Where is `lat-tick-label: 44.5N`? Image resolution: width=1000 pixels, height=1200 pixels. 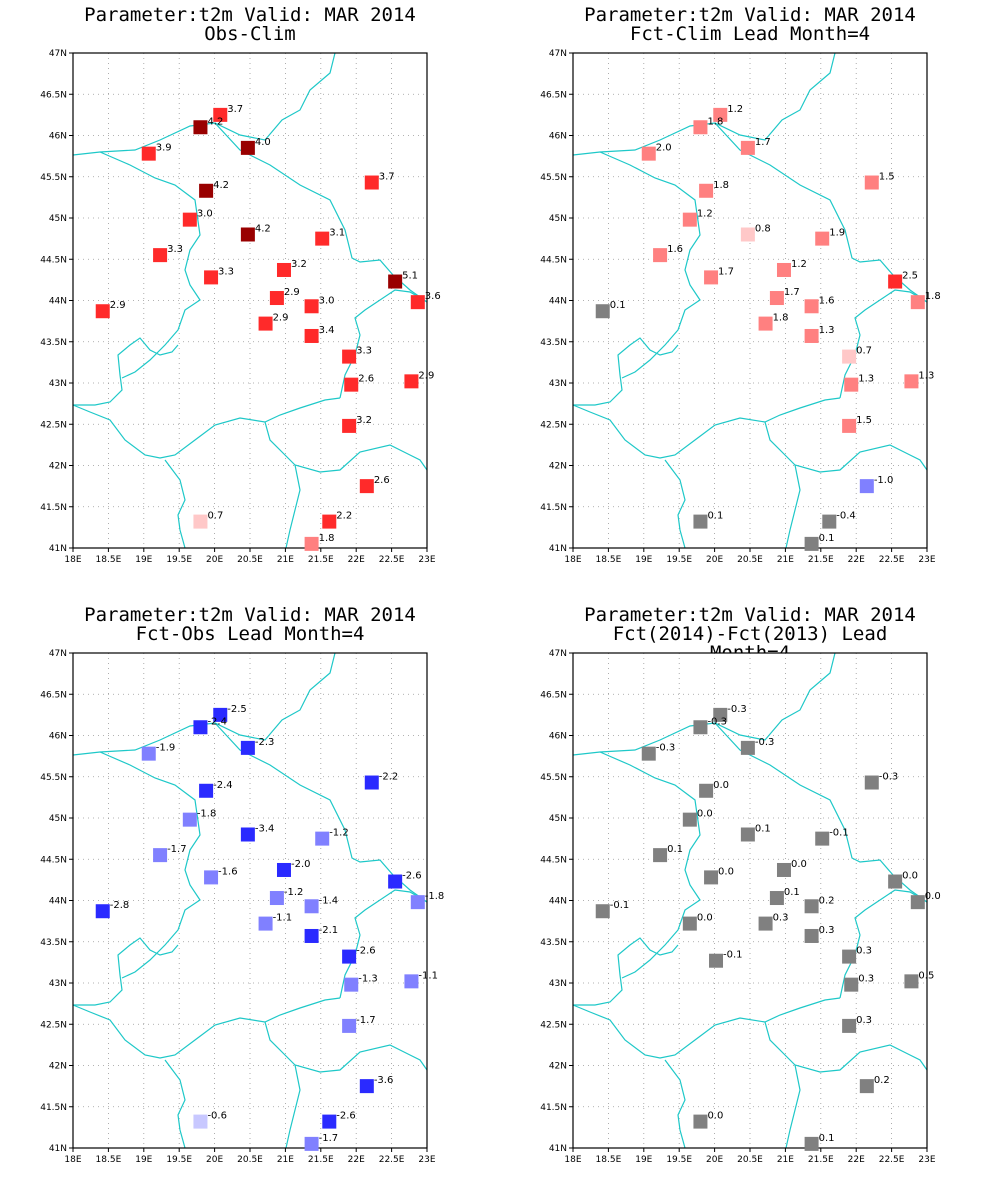 lat-tick-label: 44.5N is located at coordinates (553, 860).